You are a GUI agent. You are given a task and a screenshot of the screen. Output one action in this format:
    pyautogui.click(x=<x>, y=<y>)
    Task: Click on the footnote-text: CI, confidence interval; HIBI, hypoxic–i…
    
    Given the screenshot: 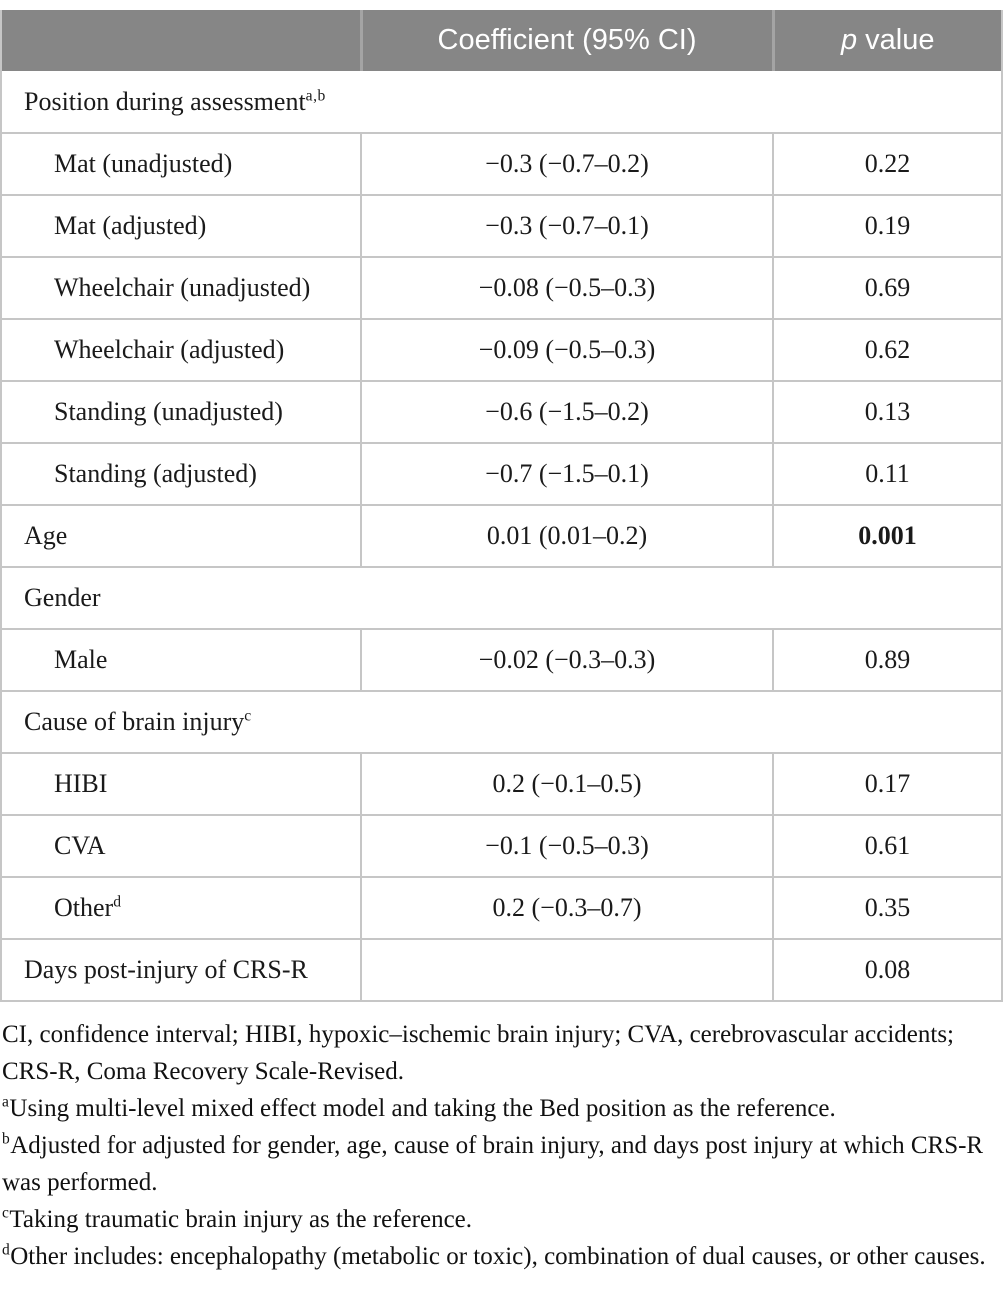 What is the action you would take?
    pyautogui.click(x=478, y=1053)
    